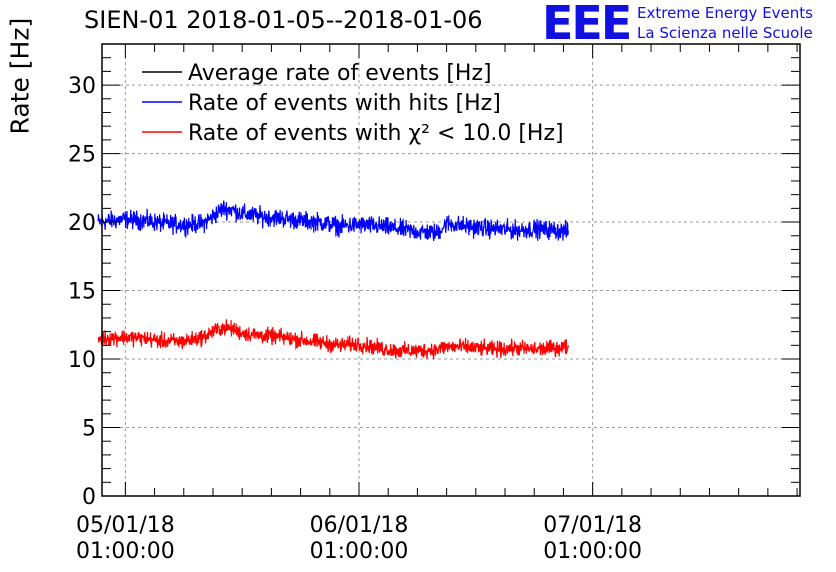 The height and width of the screenshot is (572, 836). I want to click on y-tick-label: 20, so click(82, 223).